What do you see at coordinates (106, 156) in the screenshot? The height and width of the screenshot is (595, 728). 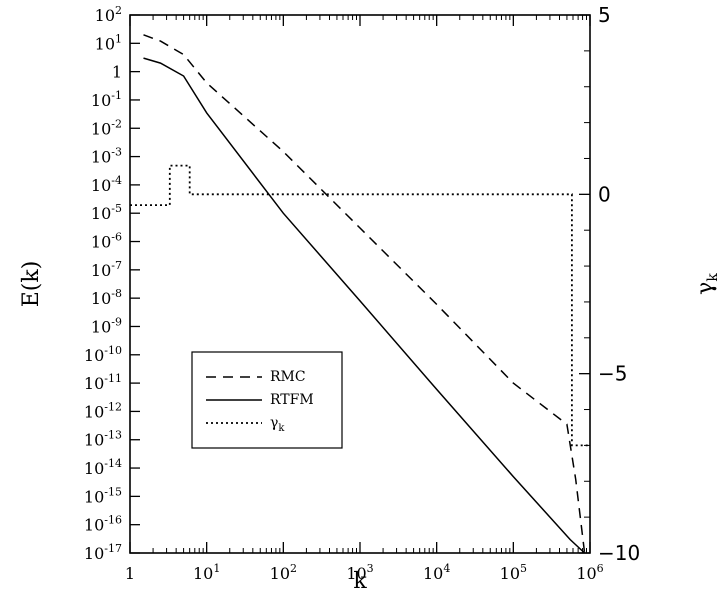 I see `y-tick-label: 10⁻³` at bounding box center [106, 156].